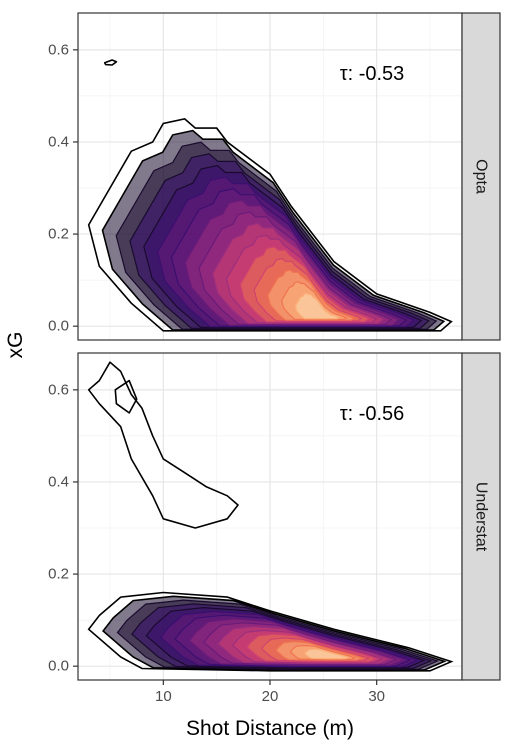  Describe the element at coordinates (163, 696) in the screenshot. I see `x-tick-label: 10` at that location.